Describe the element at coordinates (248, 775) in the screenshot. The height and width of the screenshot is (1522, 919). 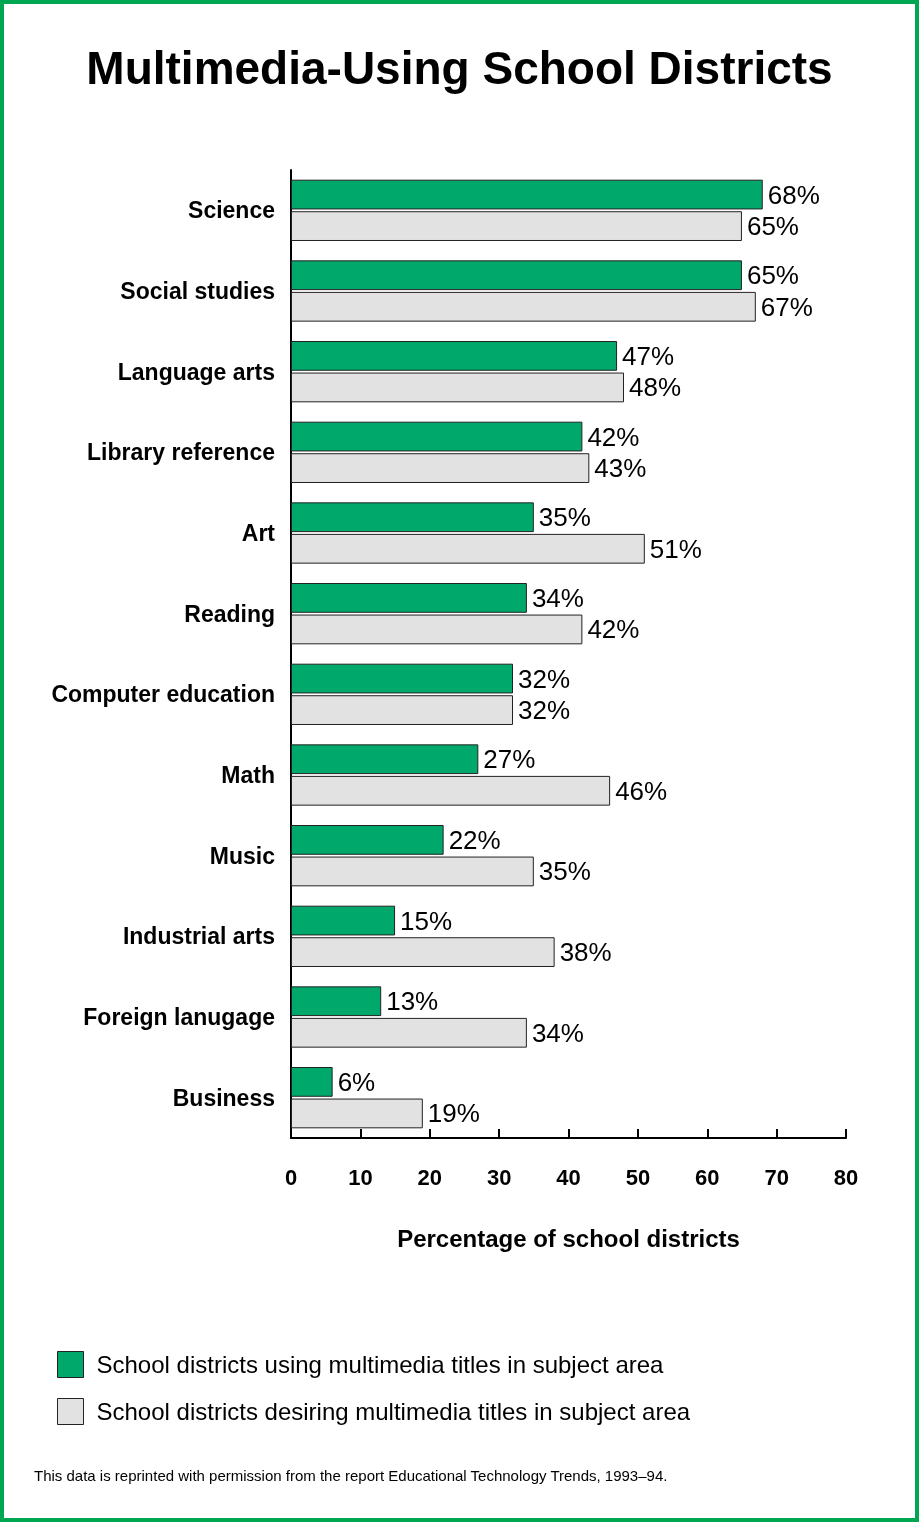
I see `y-tick-label: Math` at that location.